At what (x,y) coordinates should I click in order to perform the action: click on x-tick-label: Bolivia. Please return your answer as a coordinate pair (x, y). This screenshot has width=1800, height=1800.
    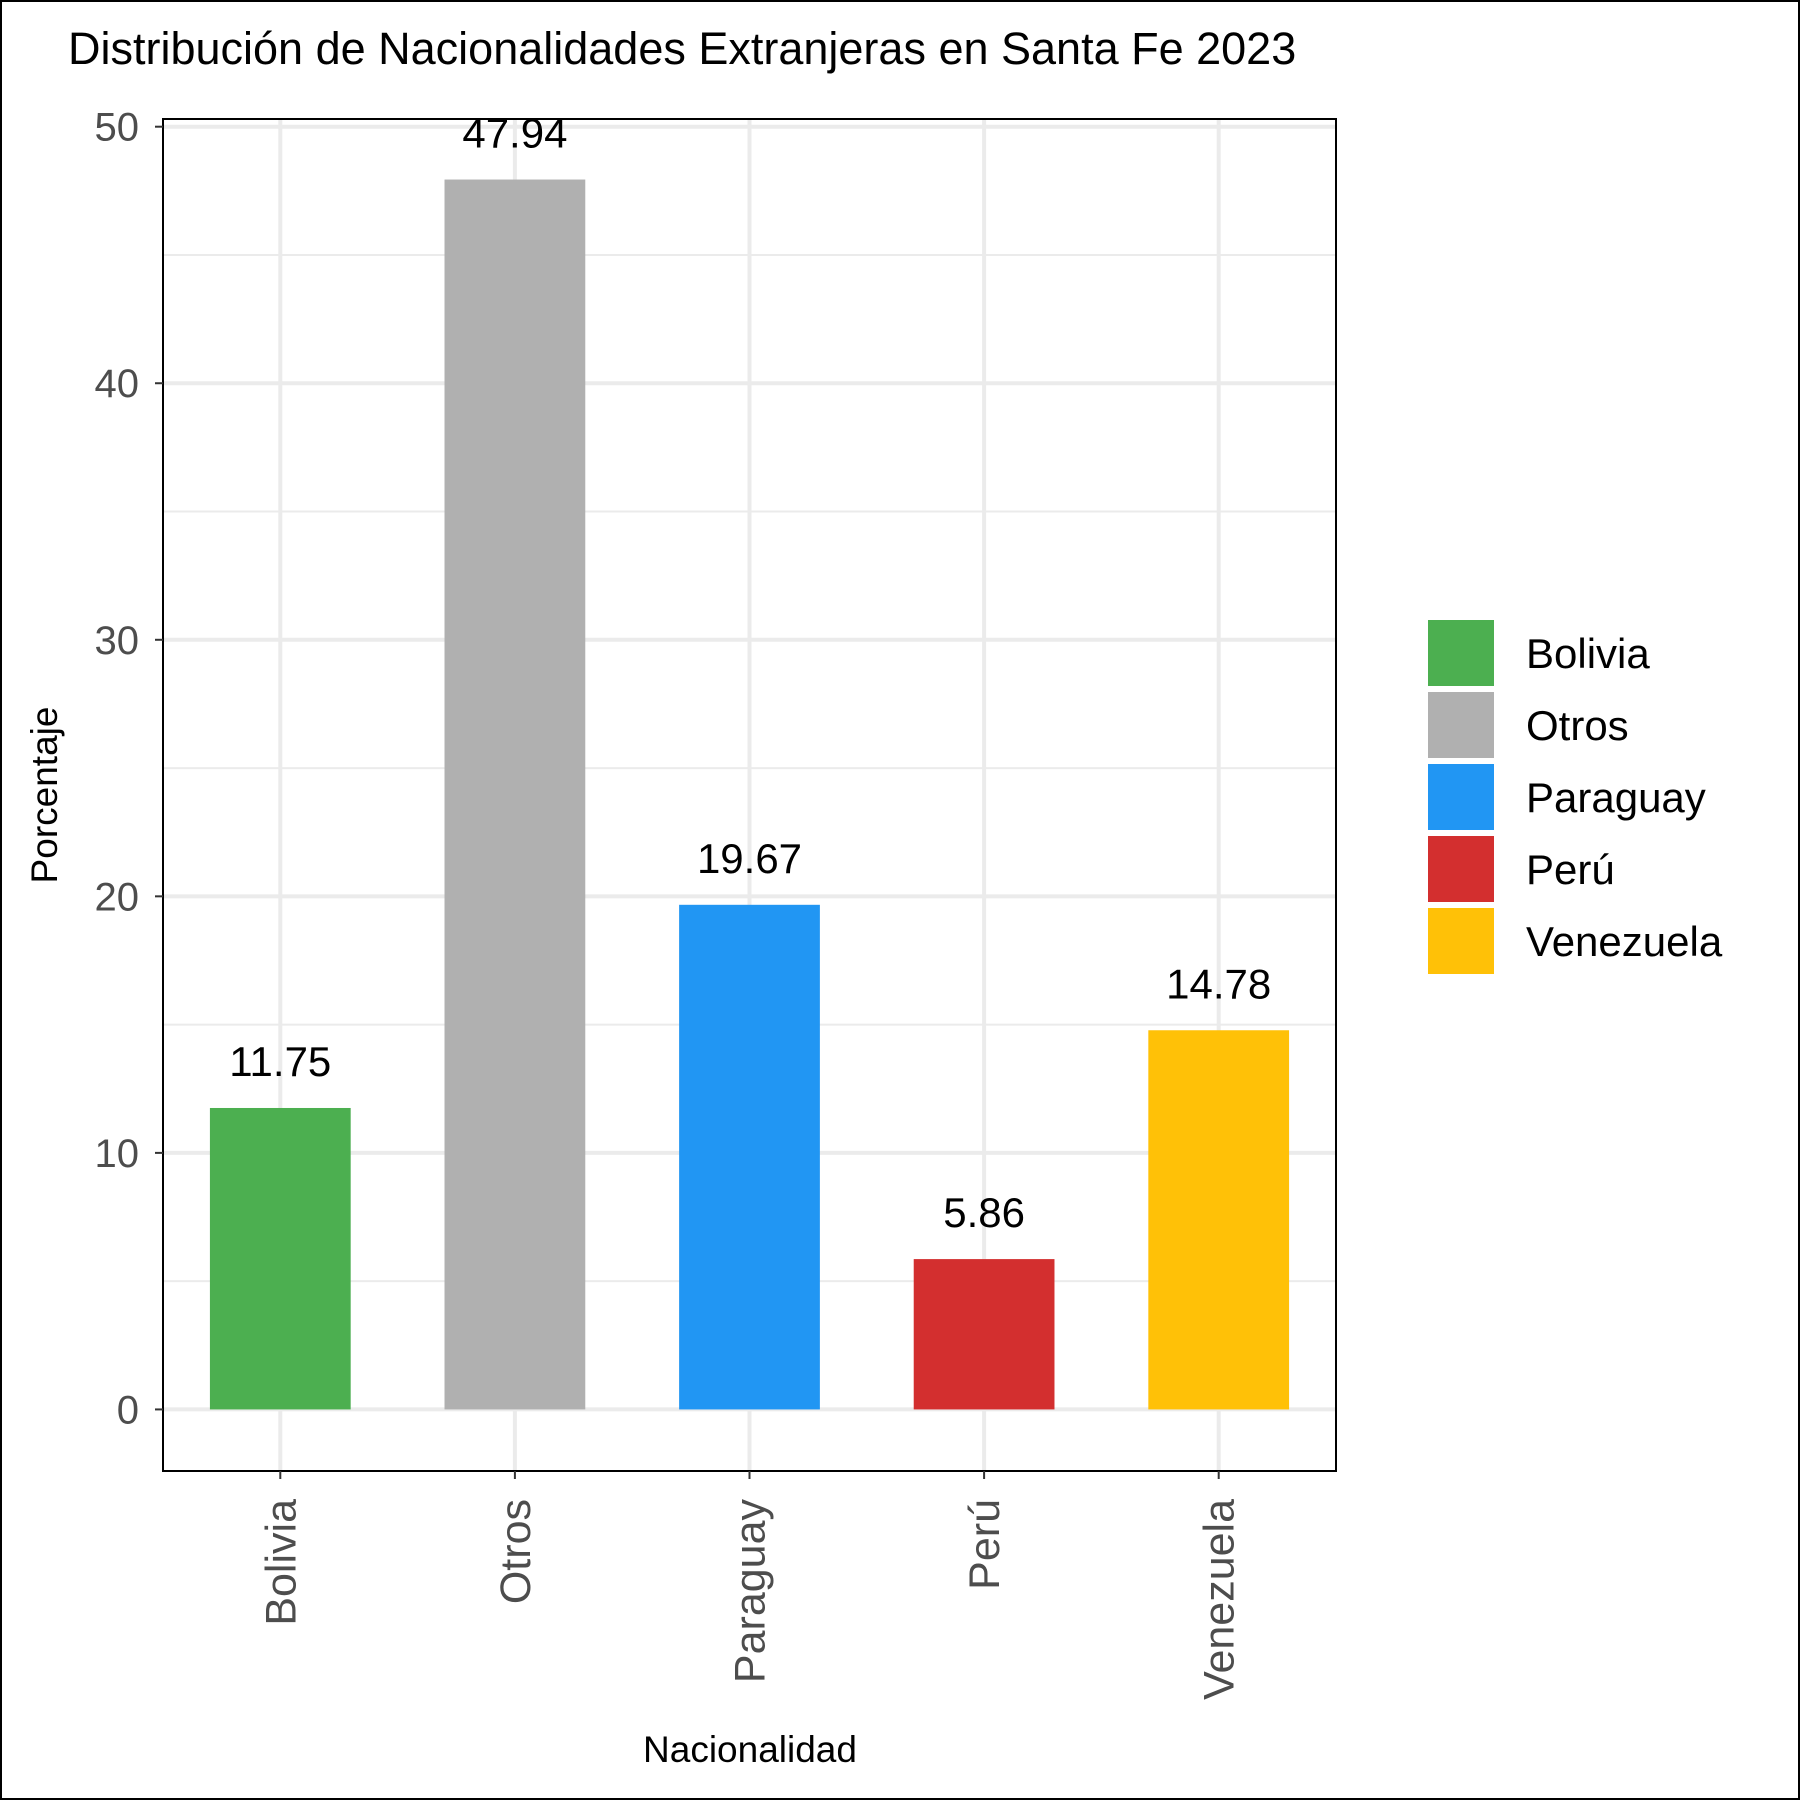
    Looking at the image, I should click on (281, 1562).